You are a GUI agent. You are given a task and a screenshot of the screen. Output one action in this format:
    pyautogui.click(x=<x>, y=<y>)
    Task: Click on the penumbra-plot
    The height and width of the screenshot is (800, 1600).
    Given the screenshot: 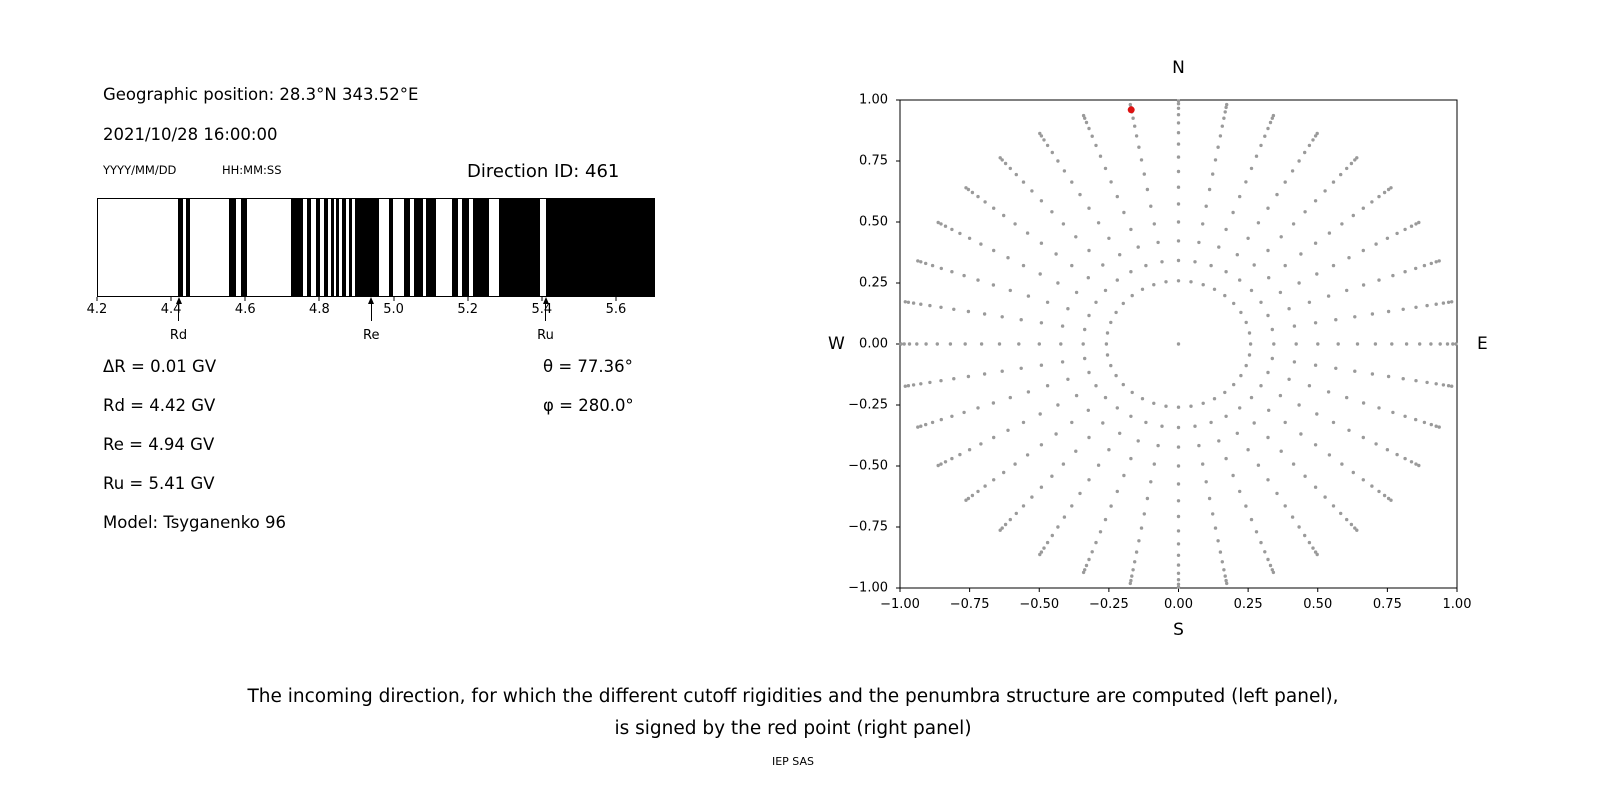 What is the action you would take?
    pyautogui.click(x=376, y=247)
    